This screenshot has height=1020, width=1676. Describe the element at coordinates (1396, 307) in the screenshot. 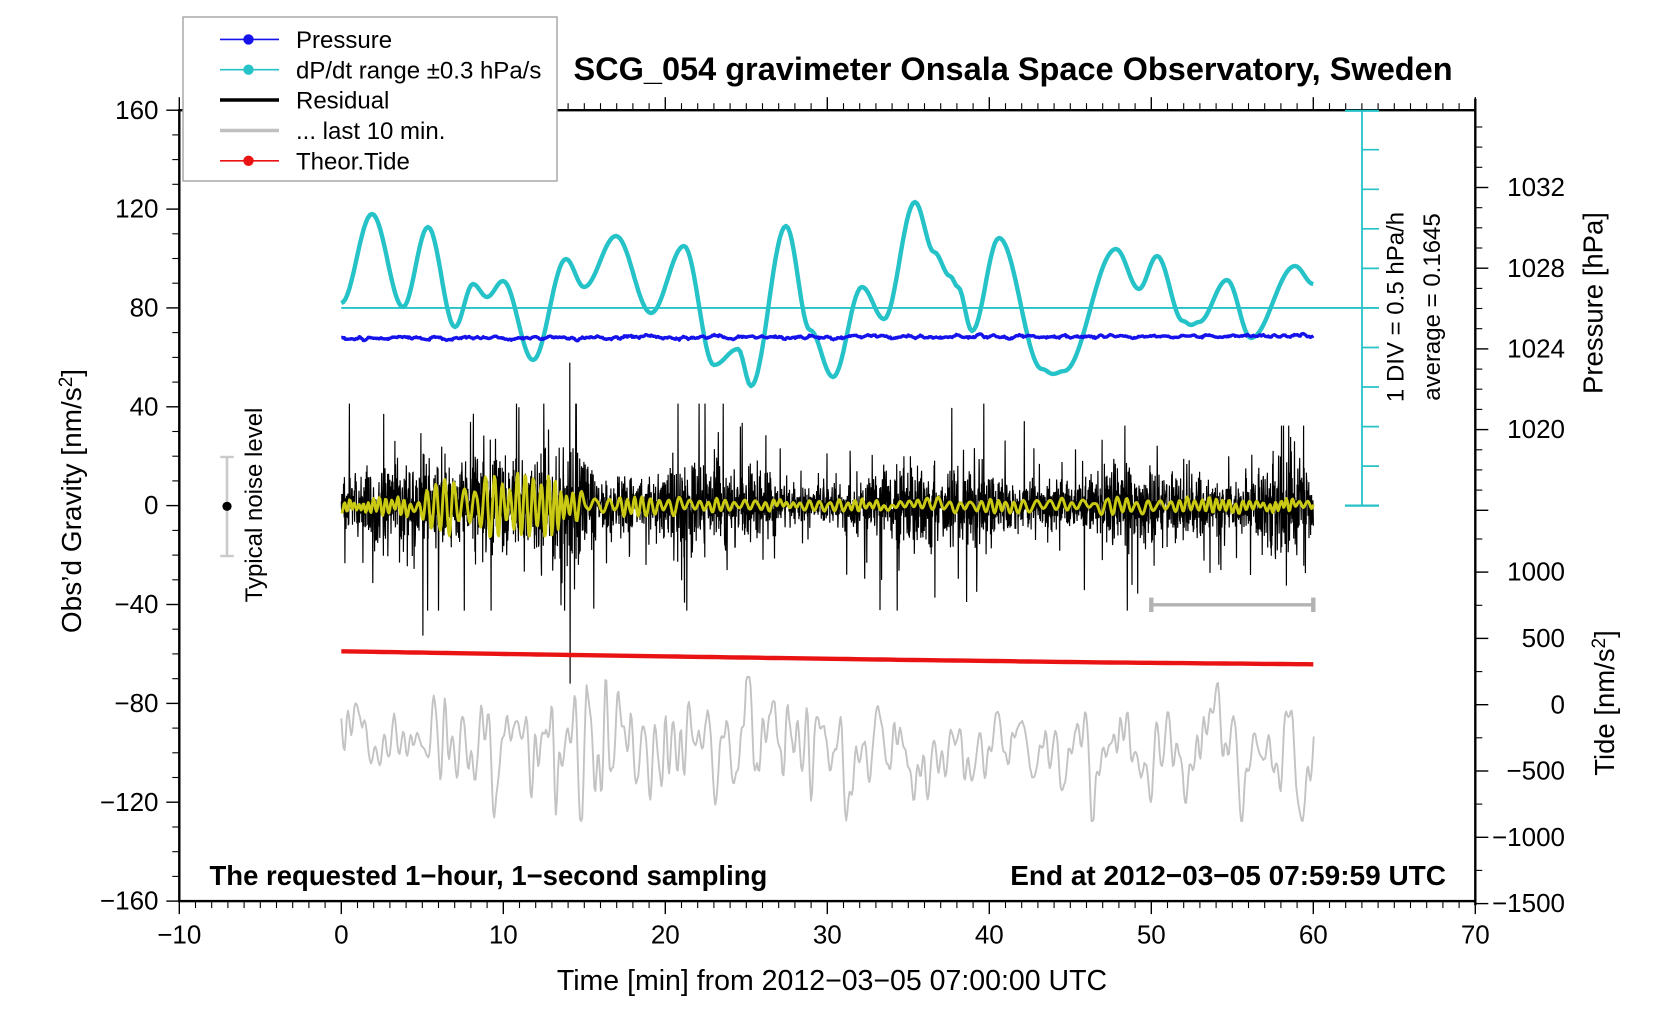

I see `svg-text: 1 DIV = 0.5 hPa/h` at that location.